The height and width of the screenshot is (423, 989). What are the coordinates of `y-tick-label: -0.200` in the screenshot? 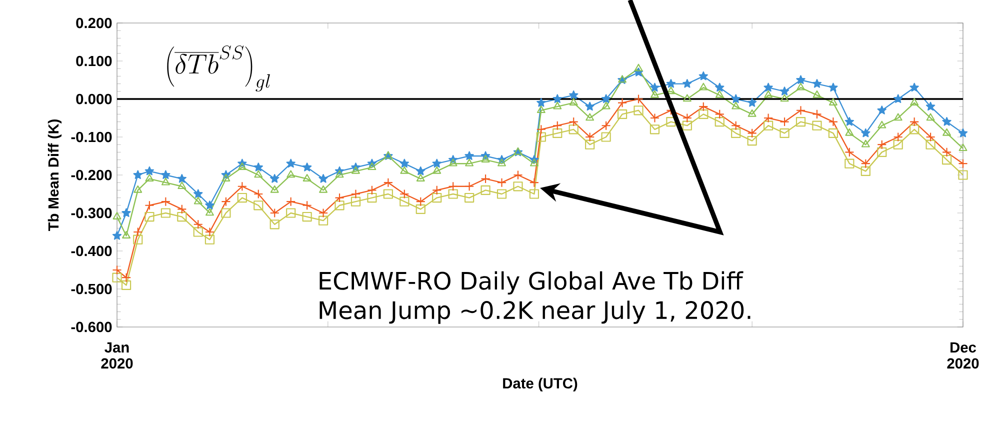 It's located at (91, 175).